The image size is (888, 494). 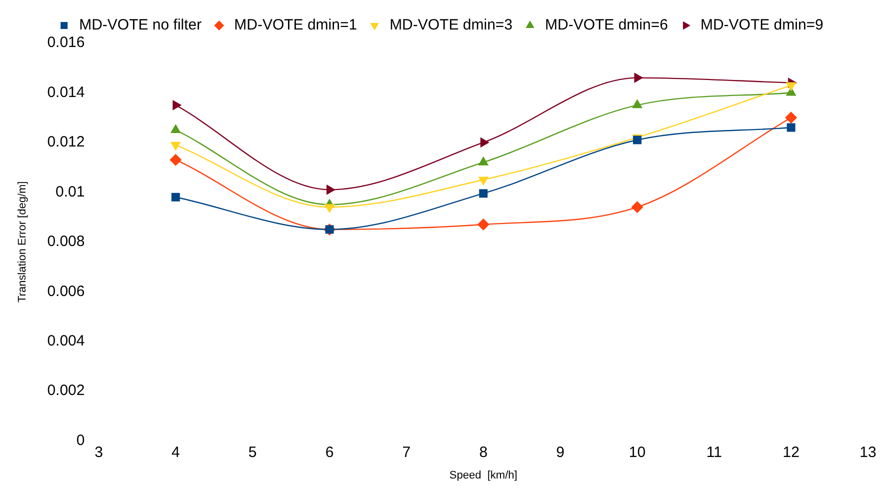 What do you see at coordinates (451, 25) in the screenshot?
I see `legend-label: MD-VOTE dmin=3` at bounding box center [451, 25].